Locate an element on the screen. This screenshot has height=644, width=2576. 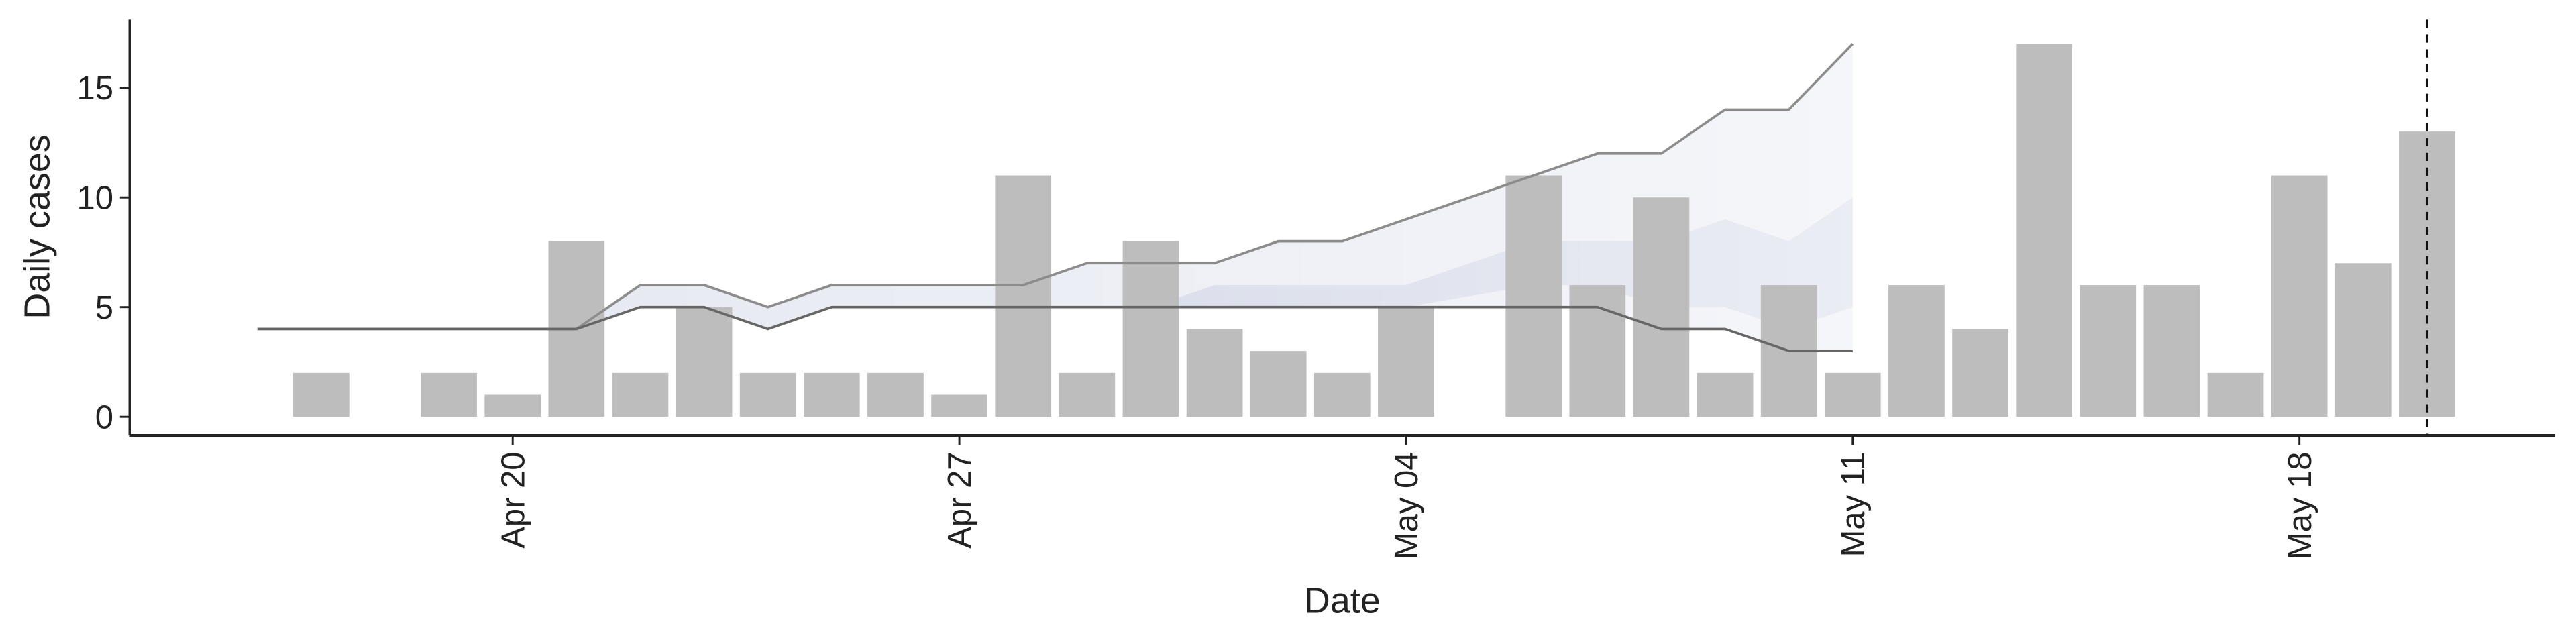
x-tick-label: May 18 is located at coordinates (2300, 505).